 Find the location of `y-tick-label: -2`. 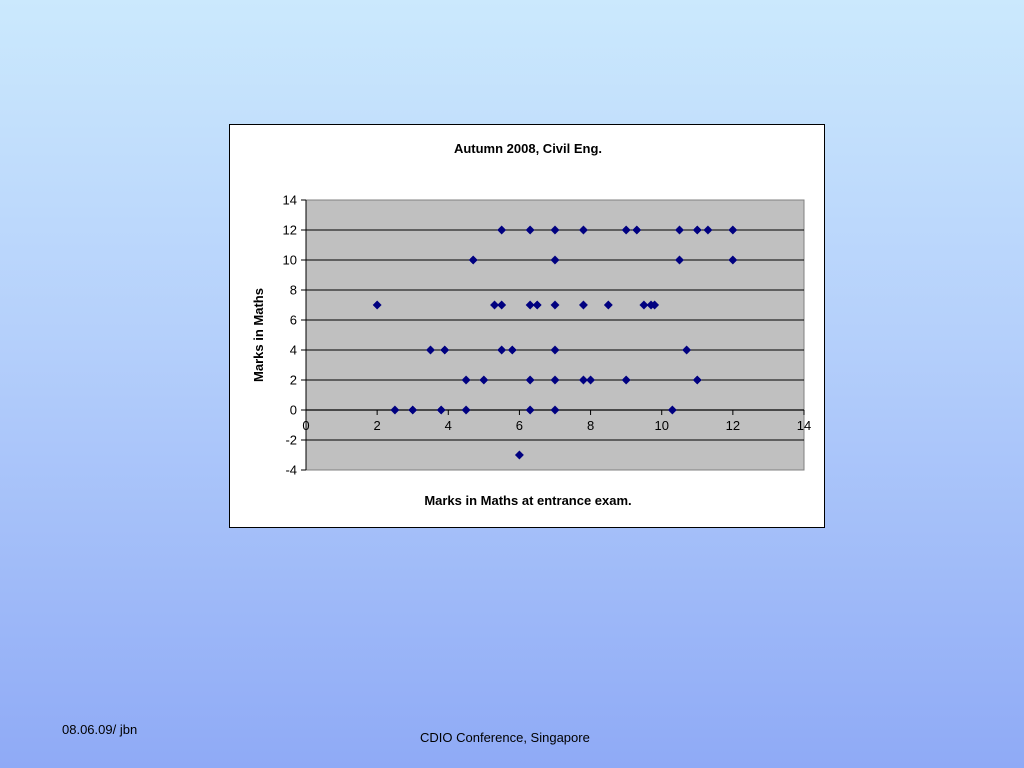

y-tick-label: -2 is located at coordinates (291, 440).